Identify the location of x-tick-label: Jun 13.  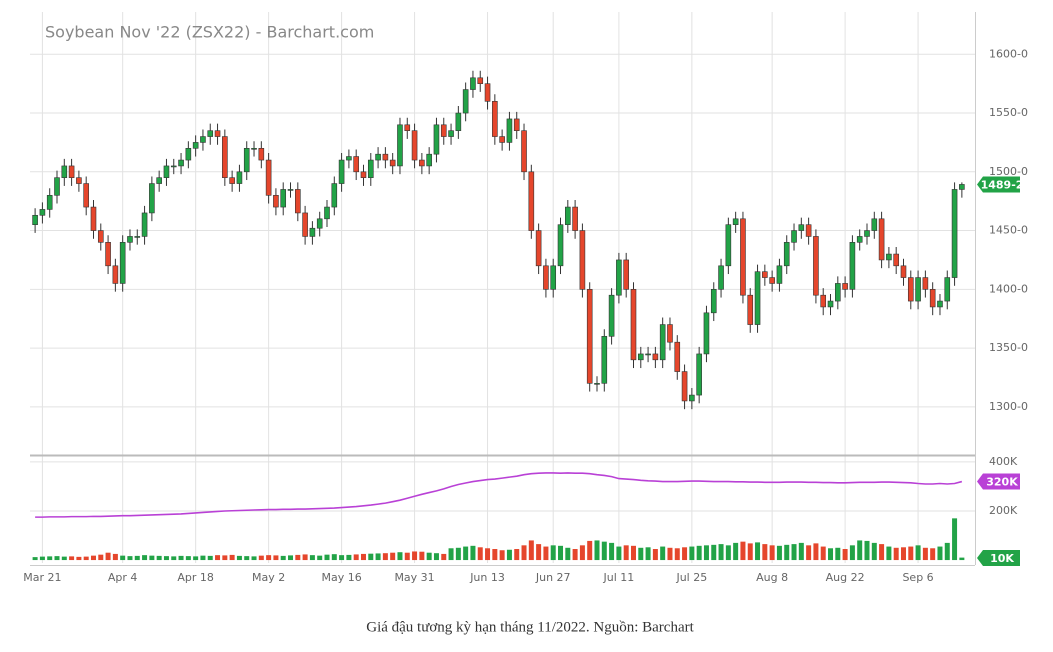
(487, 577).